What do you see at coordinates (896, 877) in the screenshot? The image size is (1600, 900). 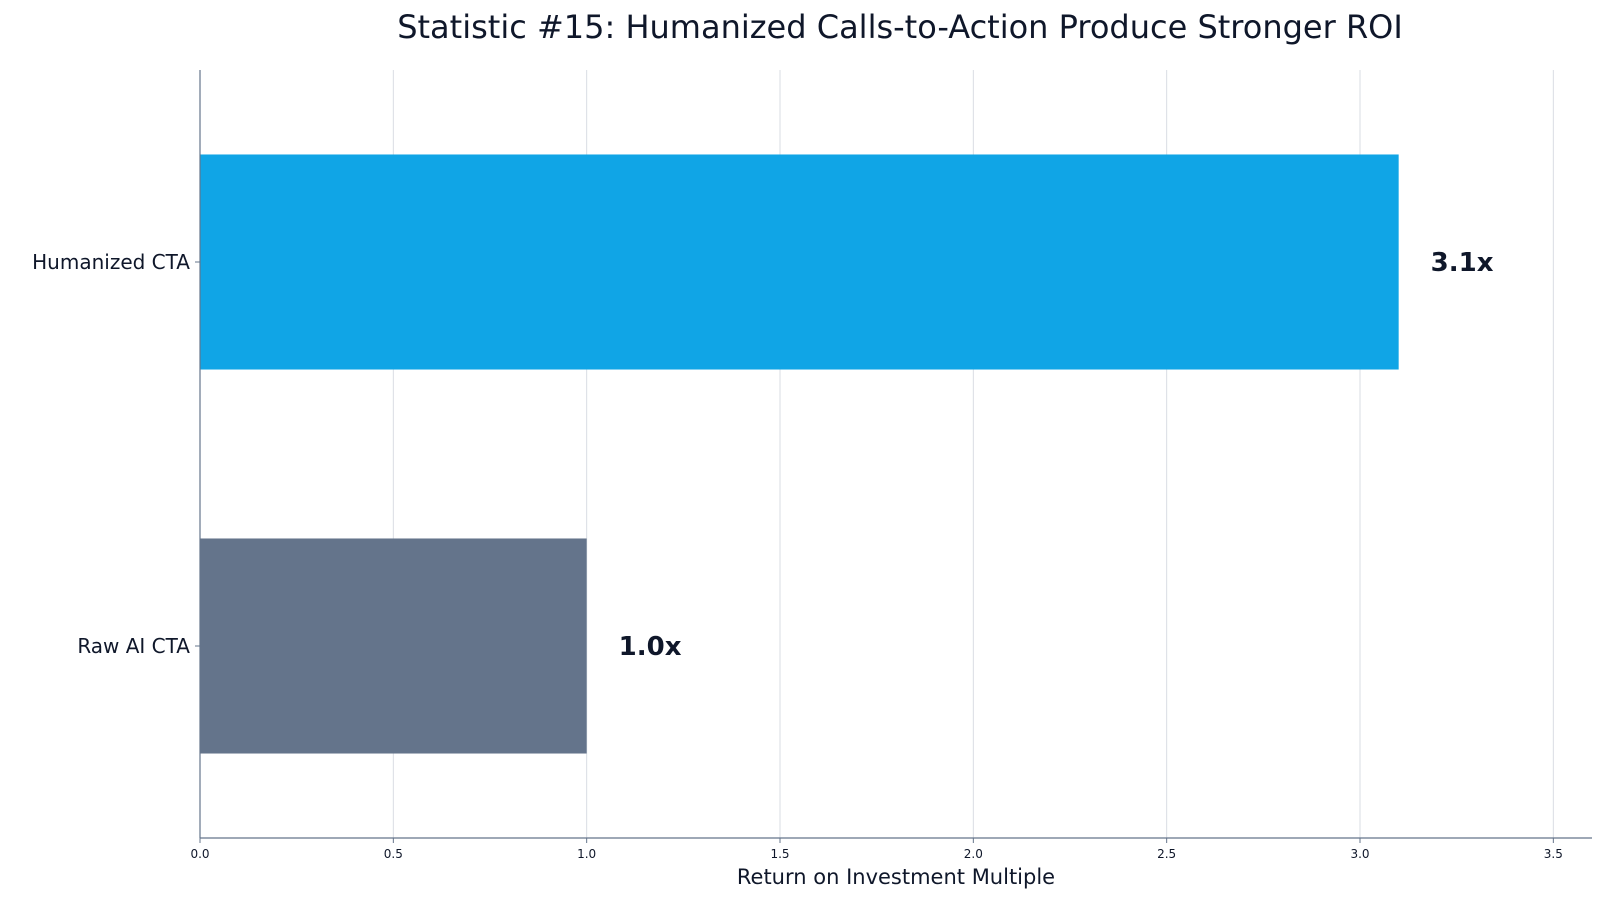 I see `x-axis-title: Return on Investment Multiple` at bounding box center [896, 877].